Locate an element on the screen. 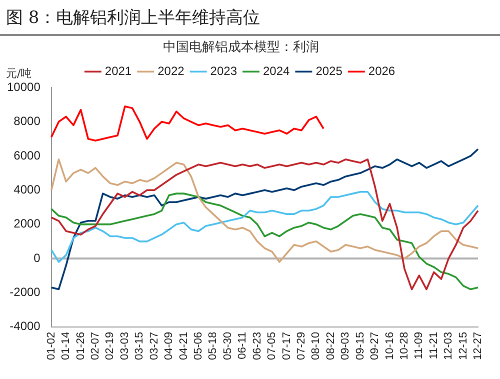 Image resolution: width=500 pixels, height=379 pixels. x-tick-label: 10-16 is located at coordinates (390, 346).